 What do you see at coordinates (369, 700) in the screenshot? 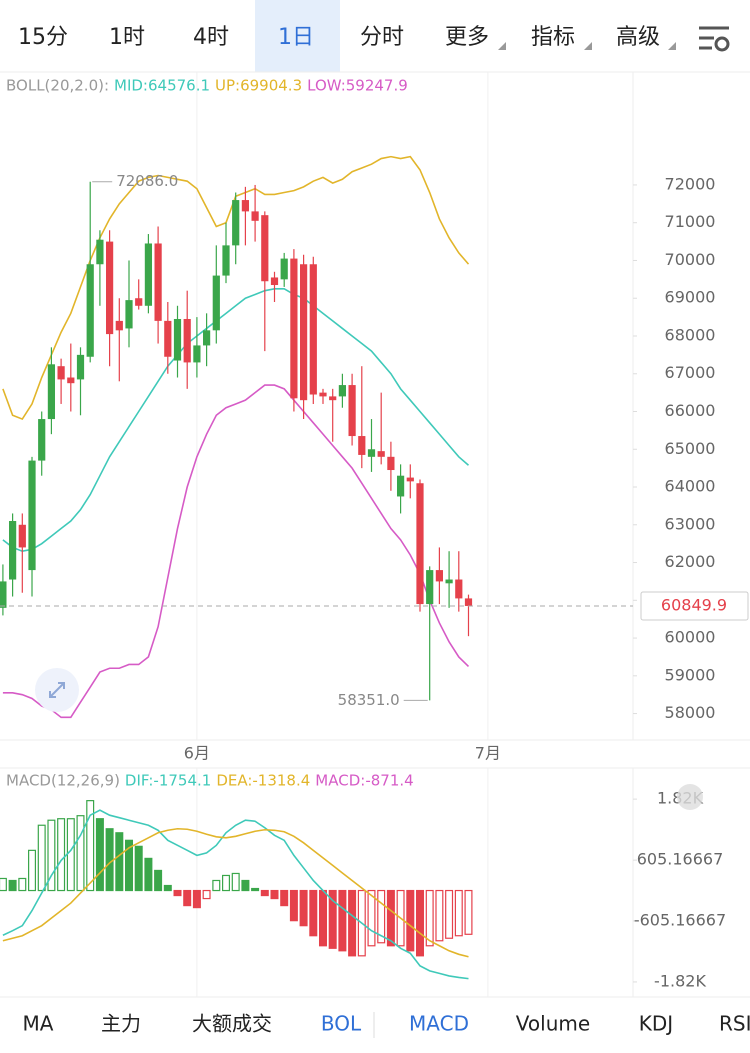
I see `annotation-label: 58351.0` at bounding box center [369, 700].